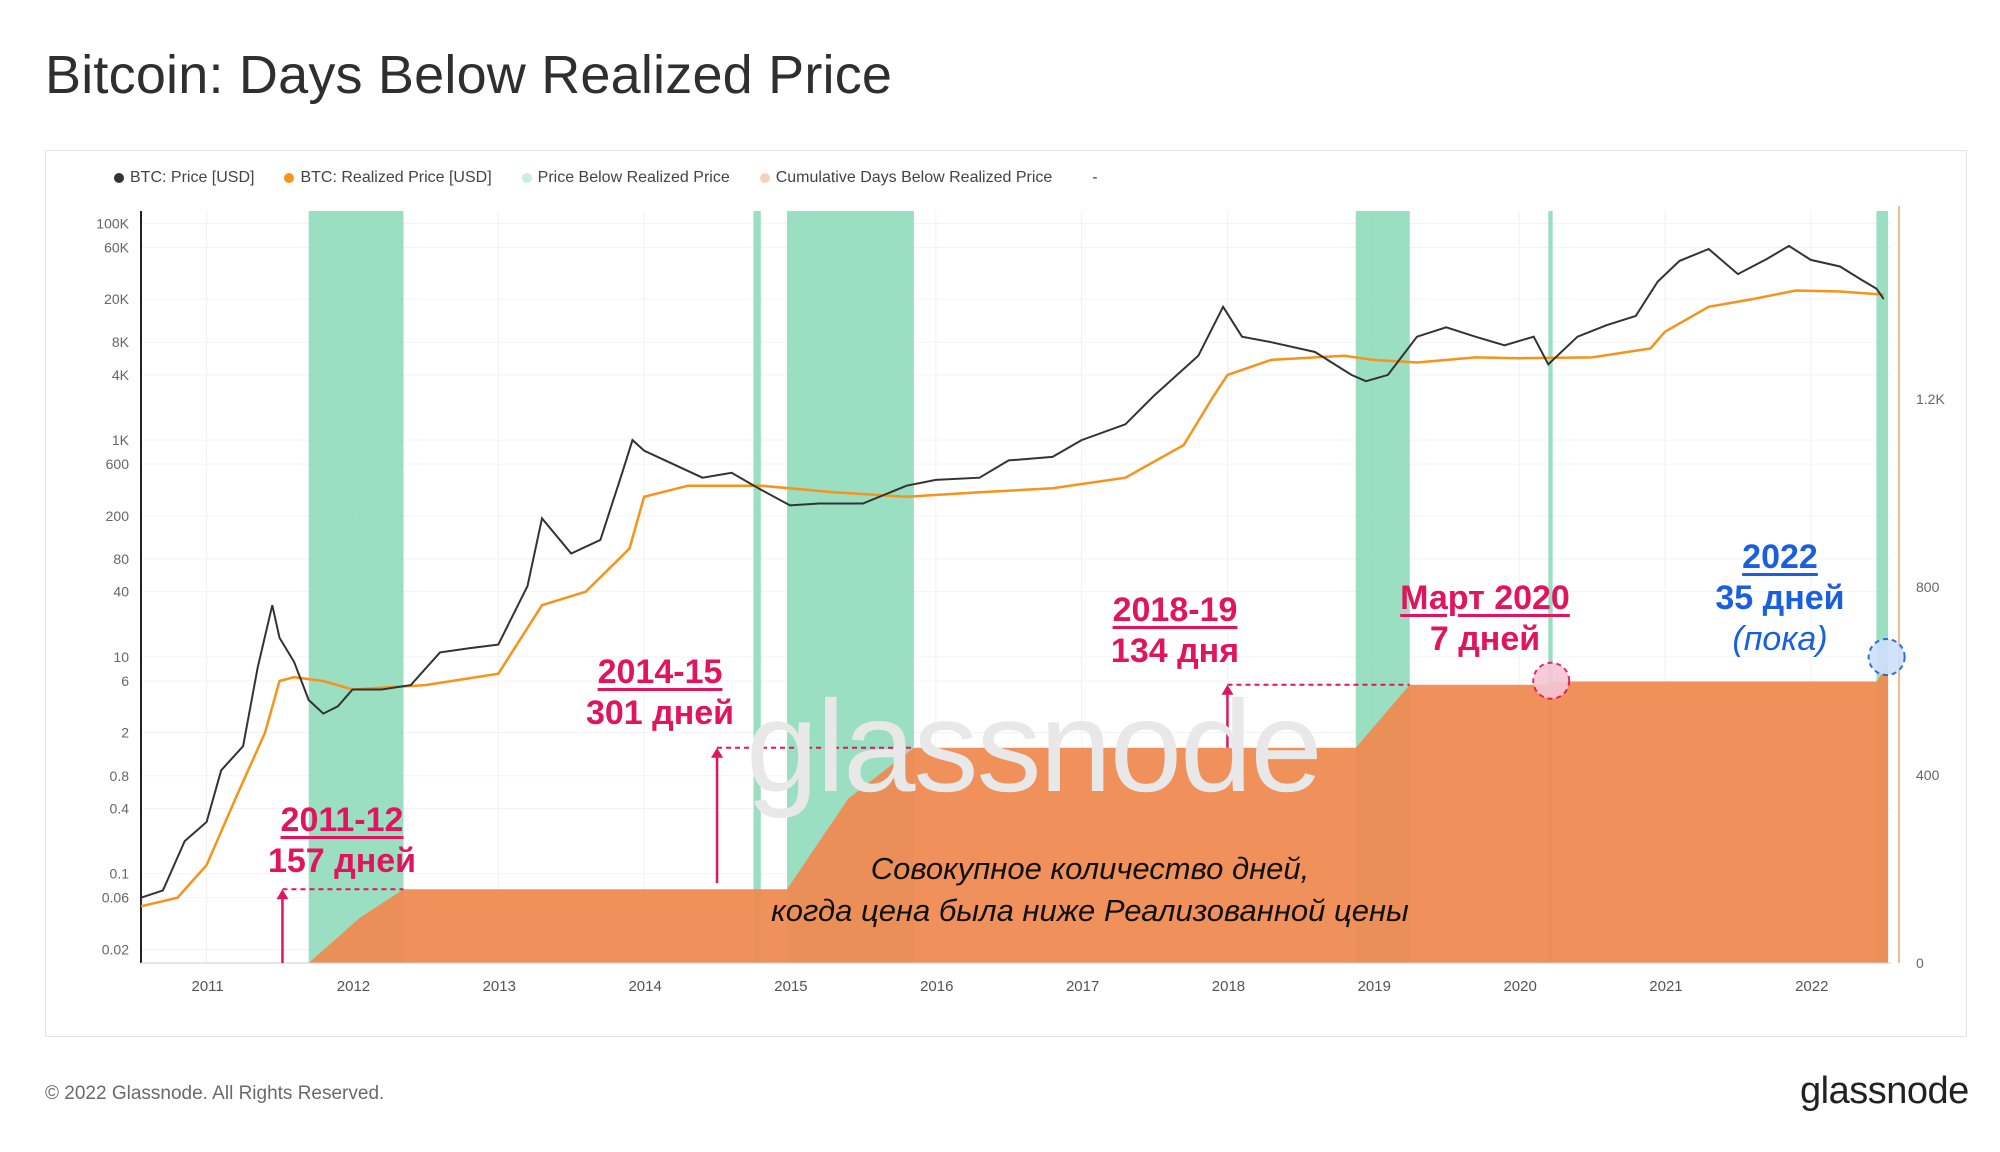 The height and width of the screenshot is (1152, 2000). I want to click on x-tick-label: 2011, so click(207, 986).